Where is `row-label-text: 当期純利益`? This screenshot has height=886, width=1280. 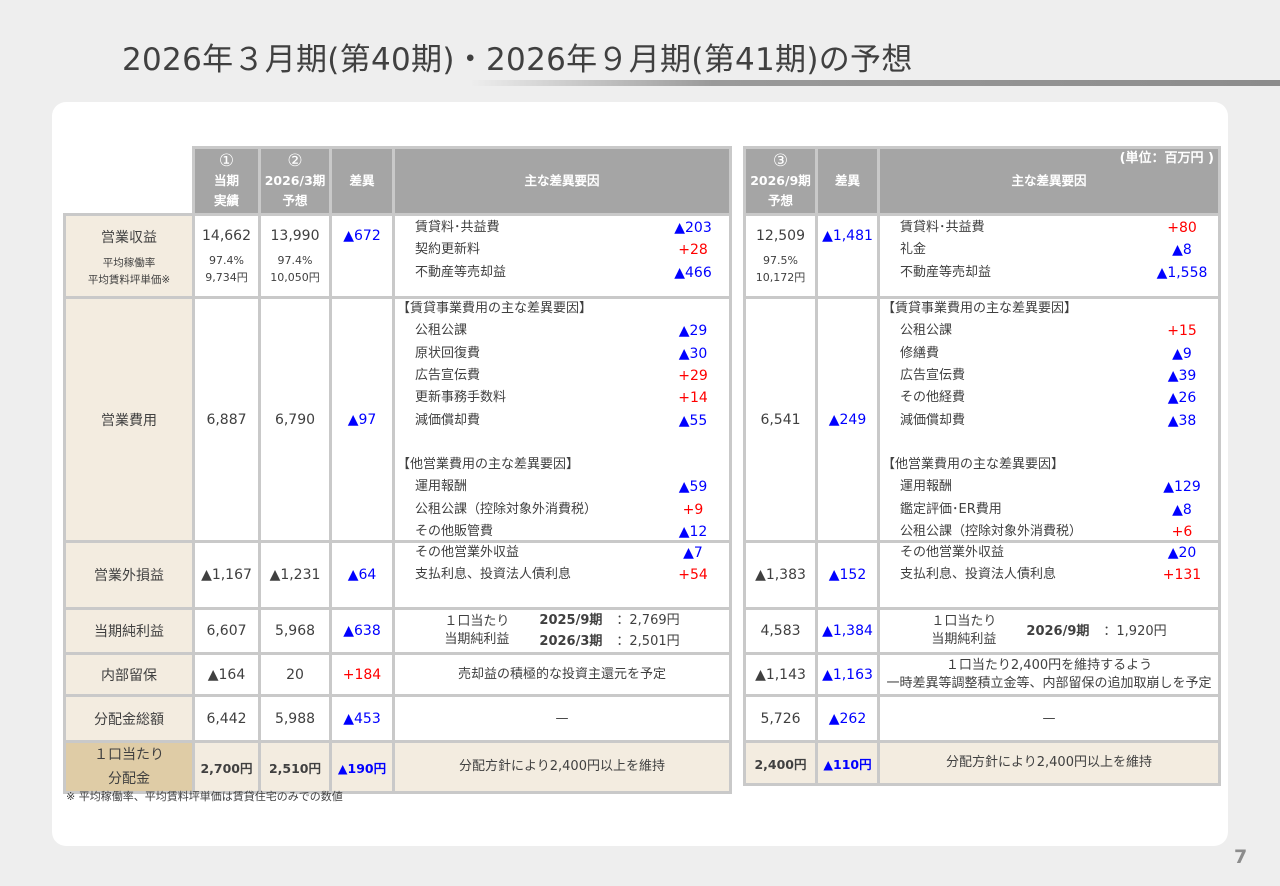
row-label-text: 当期純利益 is located at coordinates (129, 632).